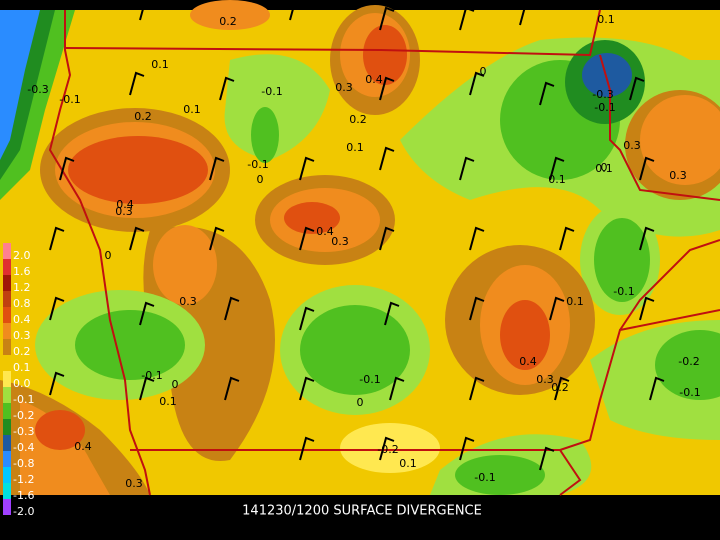 This screenshot has width=720, height=540. What do you see at coordinates (23, 495) in the screenshot?
I see `legend-label: -1.6` at bounding box center [23, 495].